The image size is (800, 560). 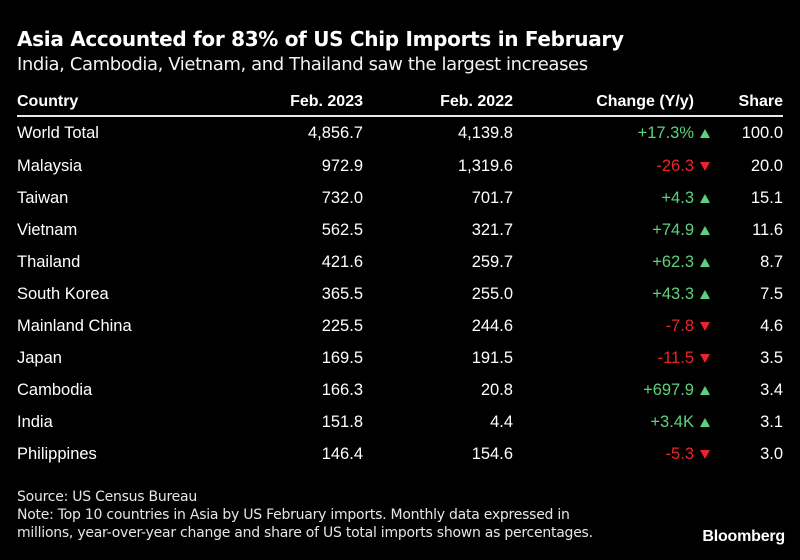 I want to click on table-row: Japan 169.5 191.5 -11.5 3.5, so click(x=400, y=358).